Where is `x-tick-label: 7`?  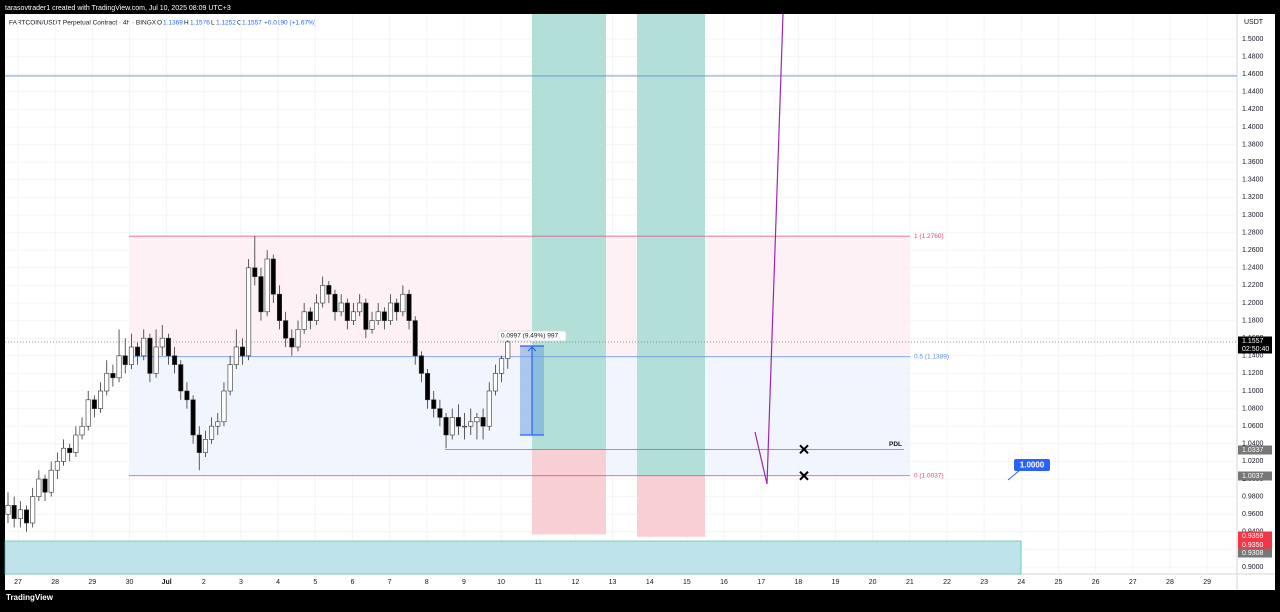
x-tick-label: 7 is located at coordinates (390, 582).